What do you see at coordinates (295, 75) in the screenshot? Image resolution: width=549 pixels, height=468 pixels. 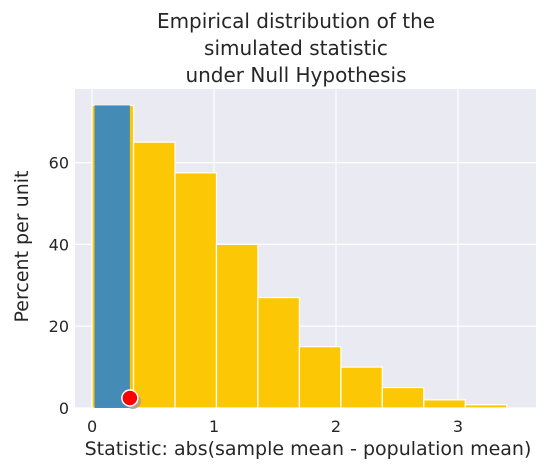 I see `chart-title-line: under Null Hypothesis` at bounding box center [295, 75].